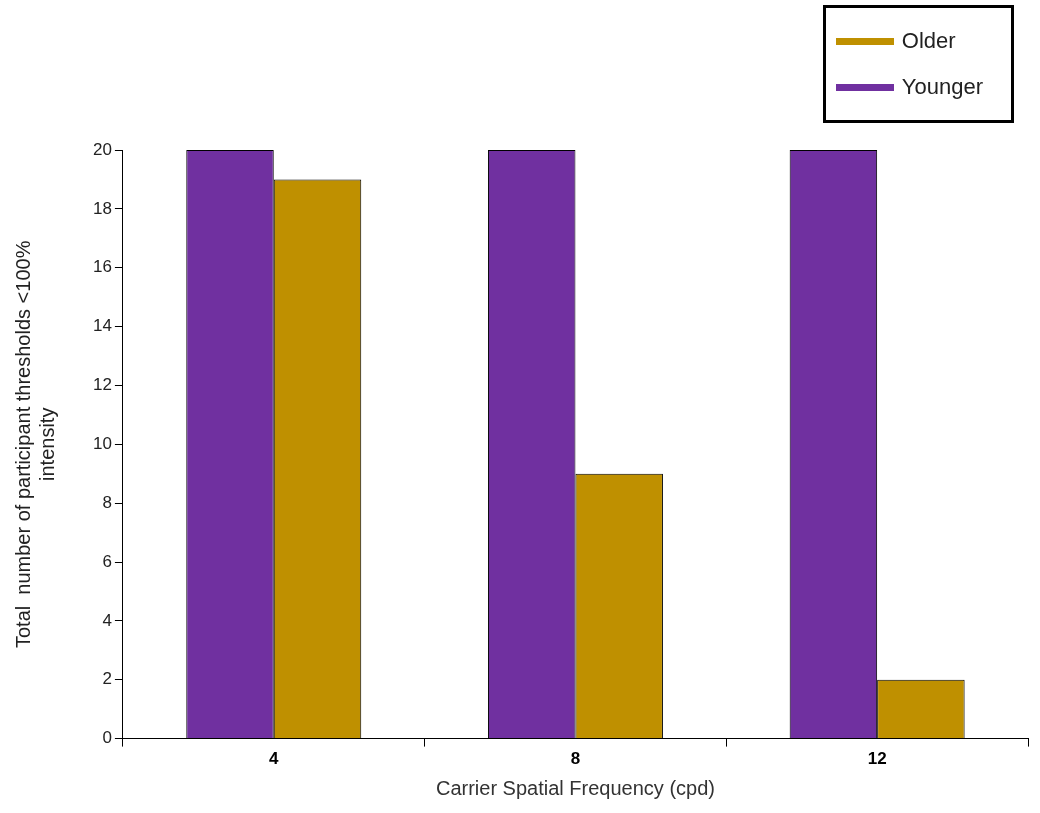 This screenshot has height=813, width=1040. Describe the element at coordinates (107, 620) in the screenshot. I see `y-tick-label: 4` at that location.